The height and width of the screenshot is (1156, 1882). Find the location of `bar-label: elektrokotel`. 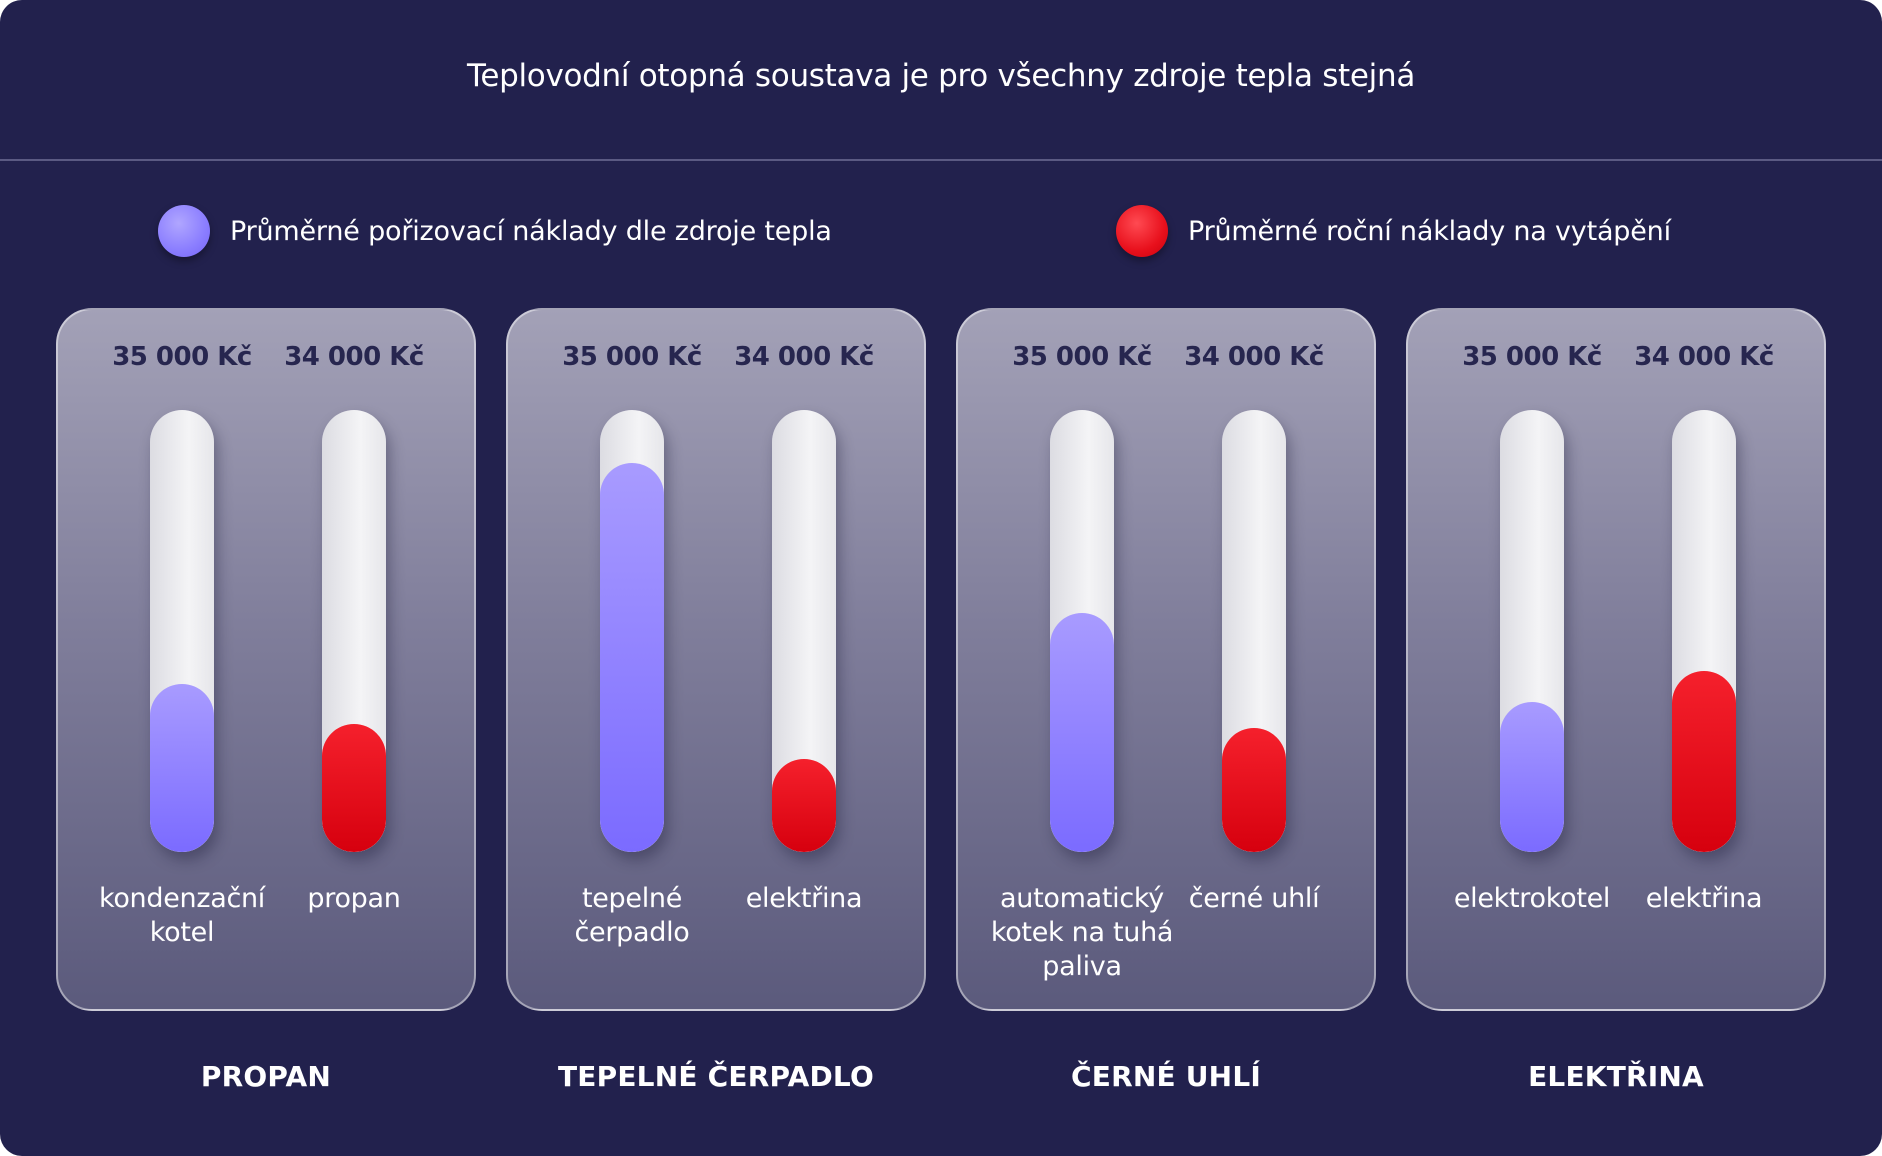

bar-label: elektrokotel is located at coordinates (1532, 898).